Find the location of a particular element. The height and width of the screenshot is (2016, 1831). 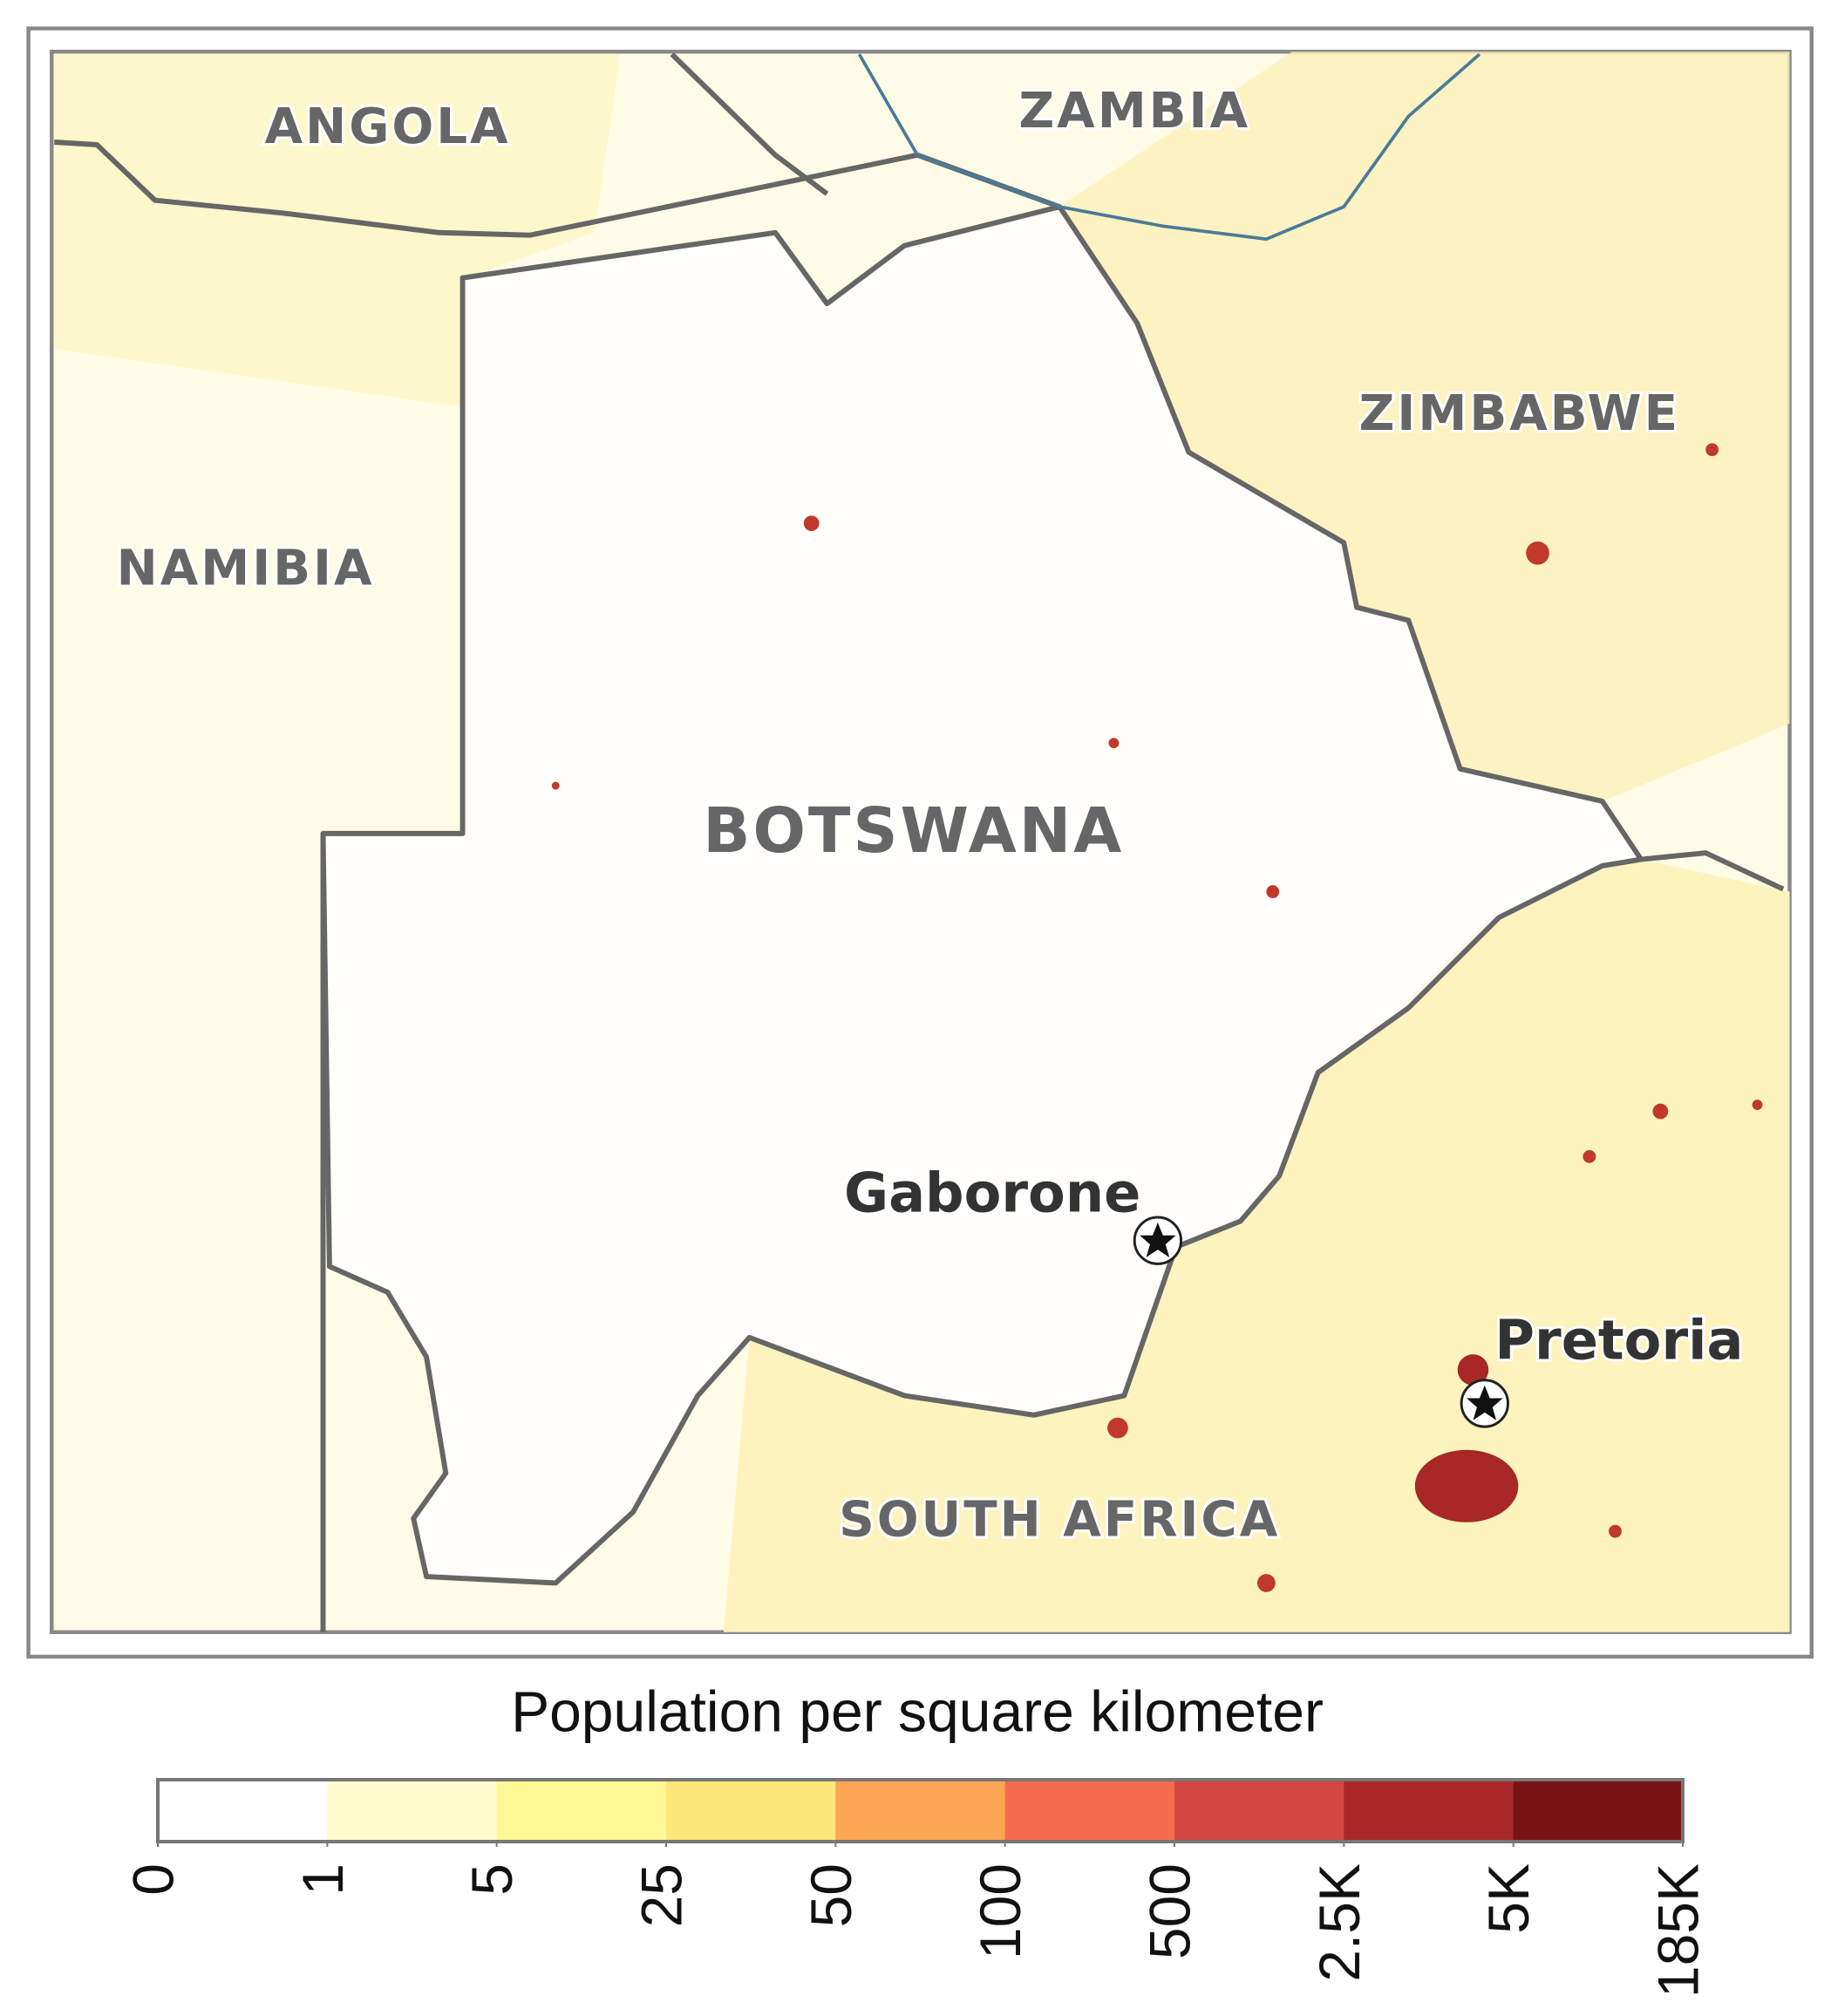

angola-border is located at coordinates (557, 189).